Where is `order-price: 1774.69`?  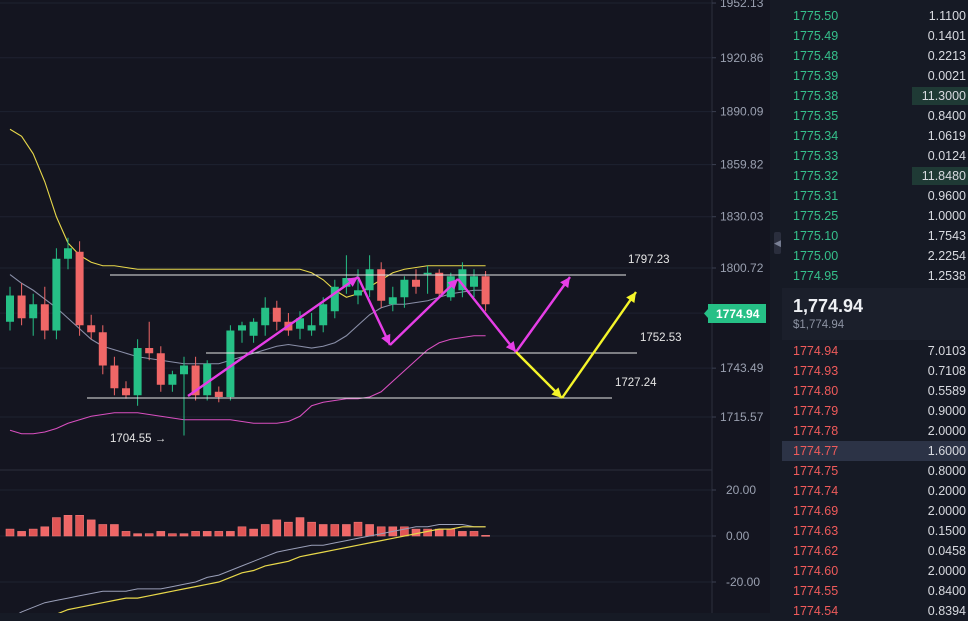
order-price: 1774.69 is located at coordinates (816, 511).